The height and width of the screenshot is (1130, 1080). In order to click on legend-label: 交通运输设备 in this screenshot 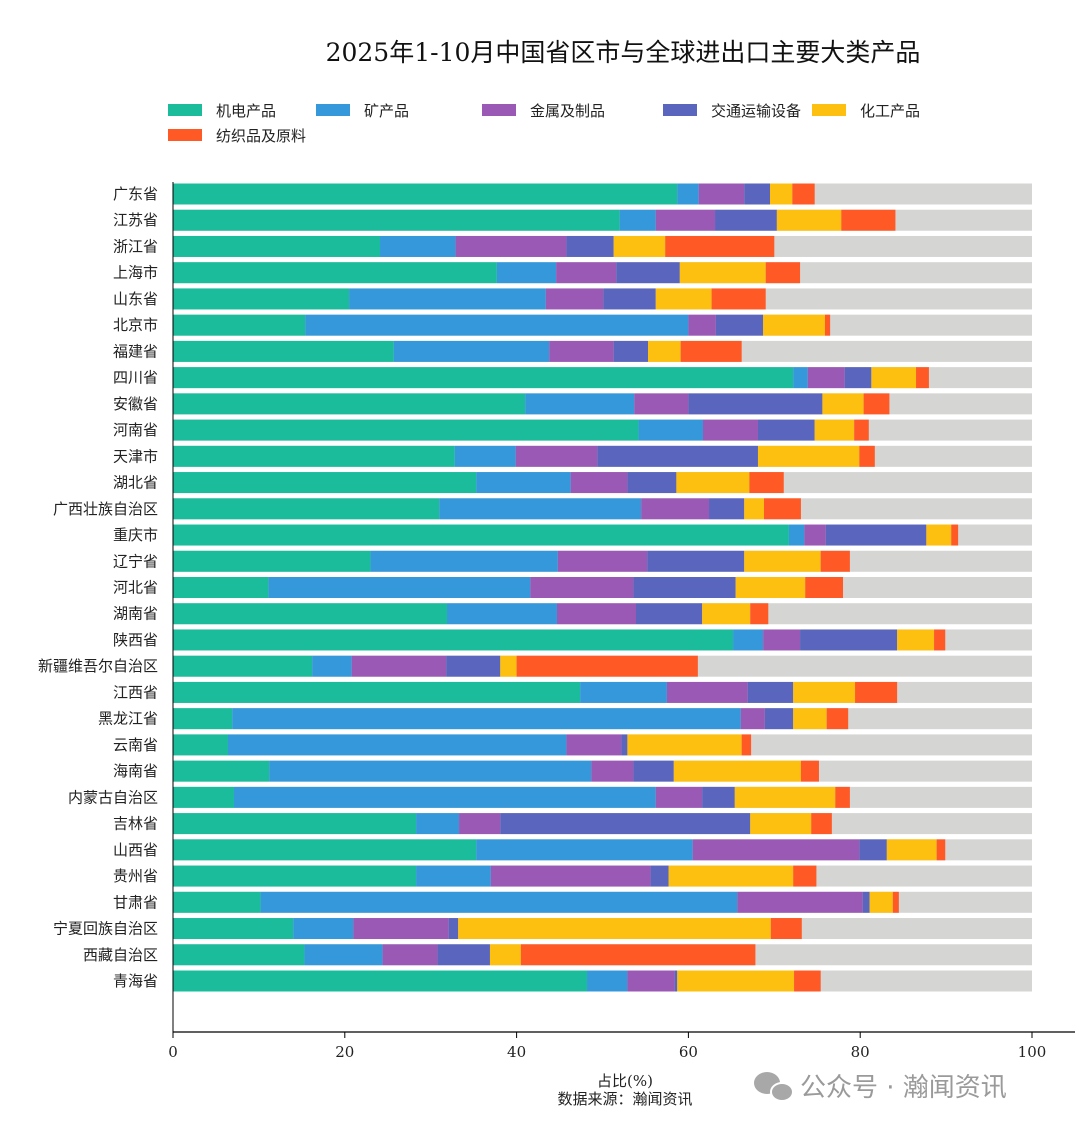, I will do `click(756, 111)`.